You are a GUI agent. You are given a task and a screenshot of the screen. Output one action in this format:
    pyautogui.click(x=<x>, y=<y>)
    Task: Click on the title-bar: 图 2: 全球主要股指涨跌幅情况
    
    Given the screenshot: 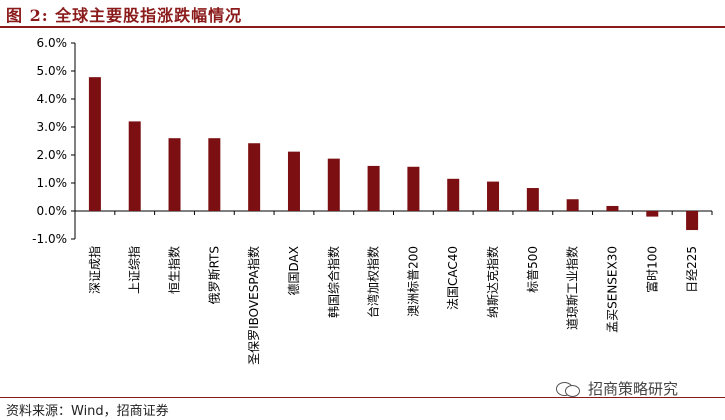 What is the action you would take?
    pyautogui.click(x=362, y=14)
    